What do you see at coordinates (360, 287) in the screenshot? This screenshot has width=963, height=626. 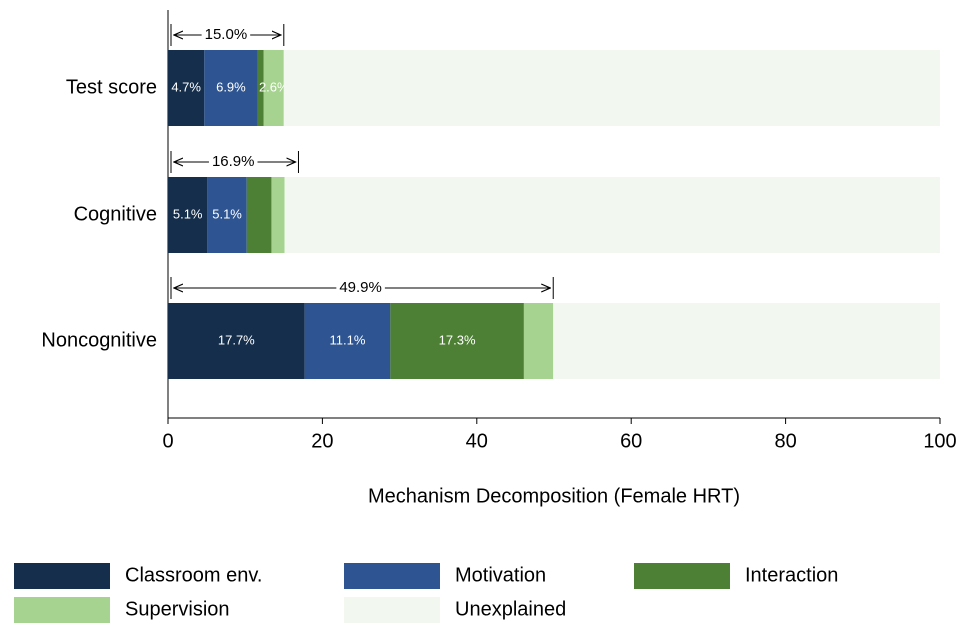 I see `total-label: 49.9%` at bounding box center [360, 287].